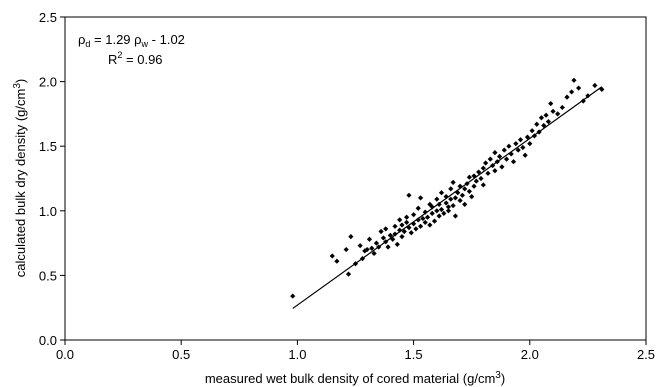 This screenshot has height=387, width=666. Describe the element at coordinates (20, 178) in the screenshot. I see `y-axis-title: calculated bulk dry density (g/cm3)` at that location.